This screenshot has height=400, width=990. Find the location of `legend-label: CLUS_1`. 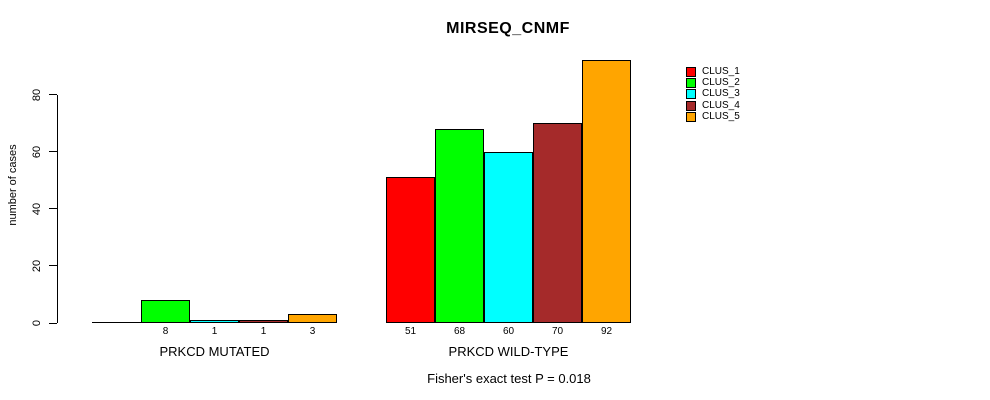

legend-label: CLUS_1 is located at coordinates (721, 71).